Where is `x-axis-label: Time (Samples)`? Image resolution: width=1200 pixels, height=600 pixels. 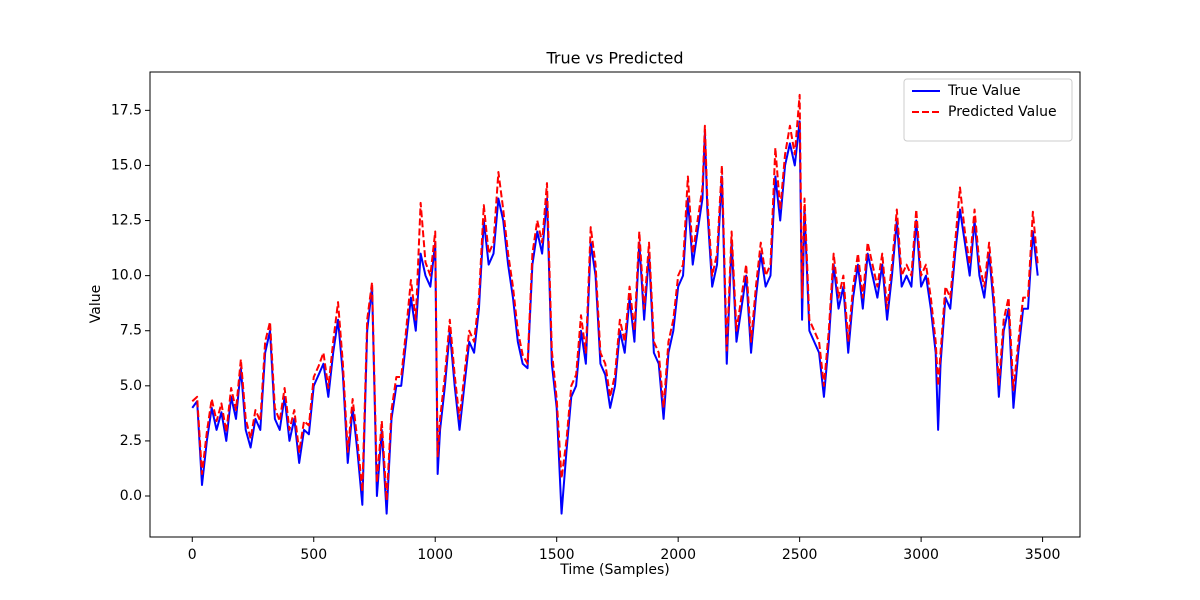 x-axis-label: Time (Samples) is located at coordinates (614, 570).